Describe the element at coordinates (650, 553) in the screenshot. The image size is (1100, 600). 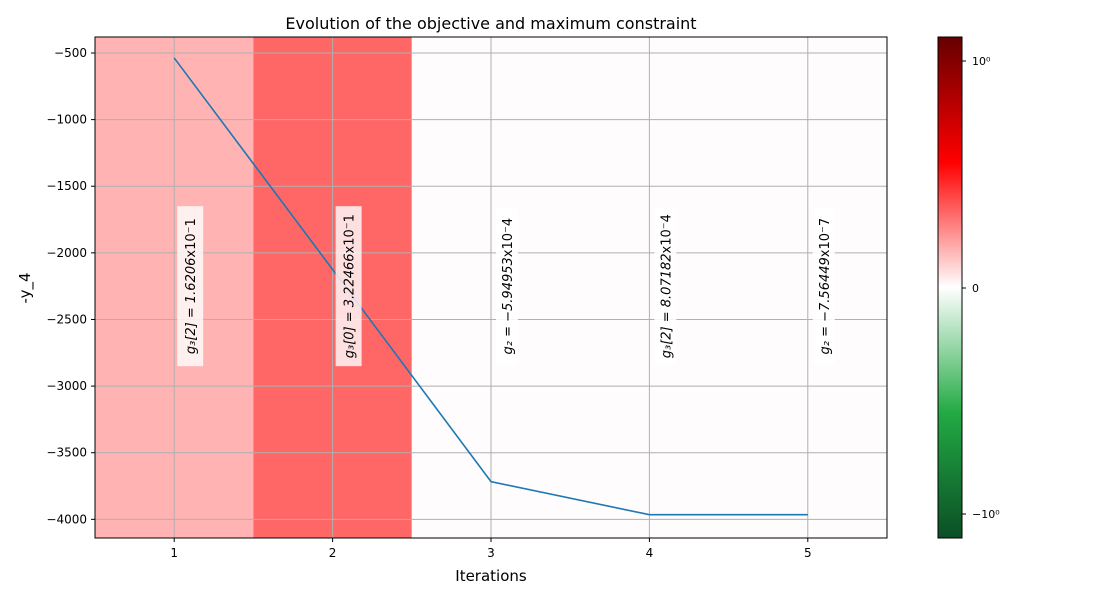
I see `x-tick-label: 4` at that location.